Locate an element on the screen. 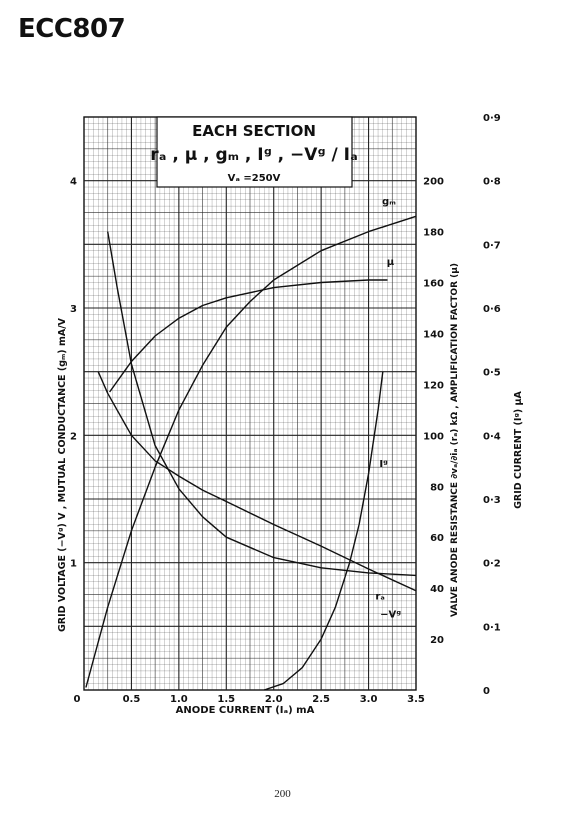  series-label: −Vᵍ is located at coordinates (390, 614).